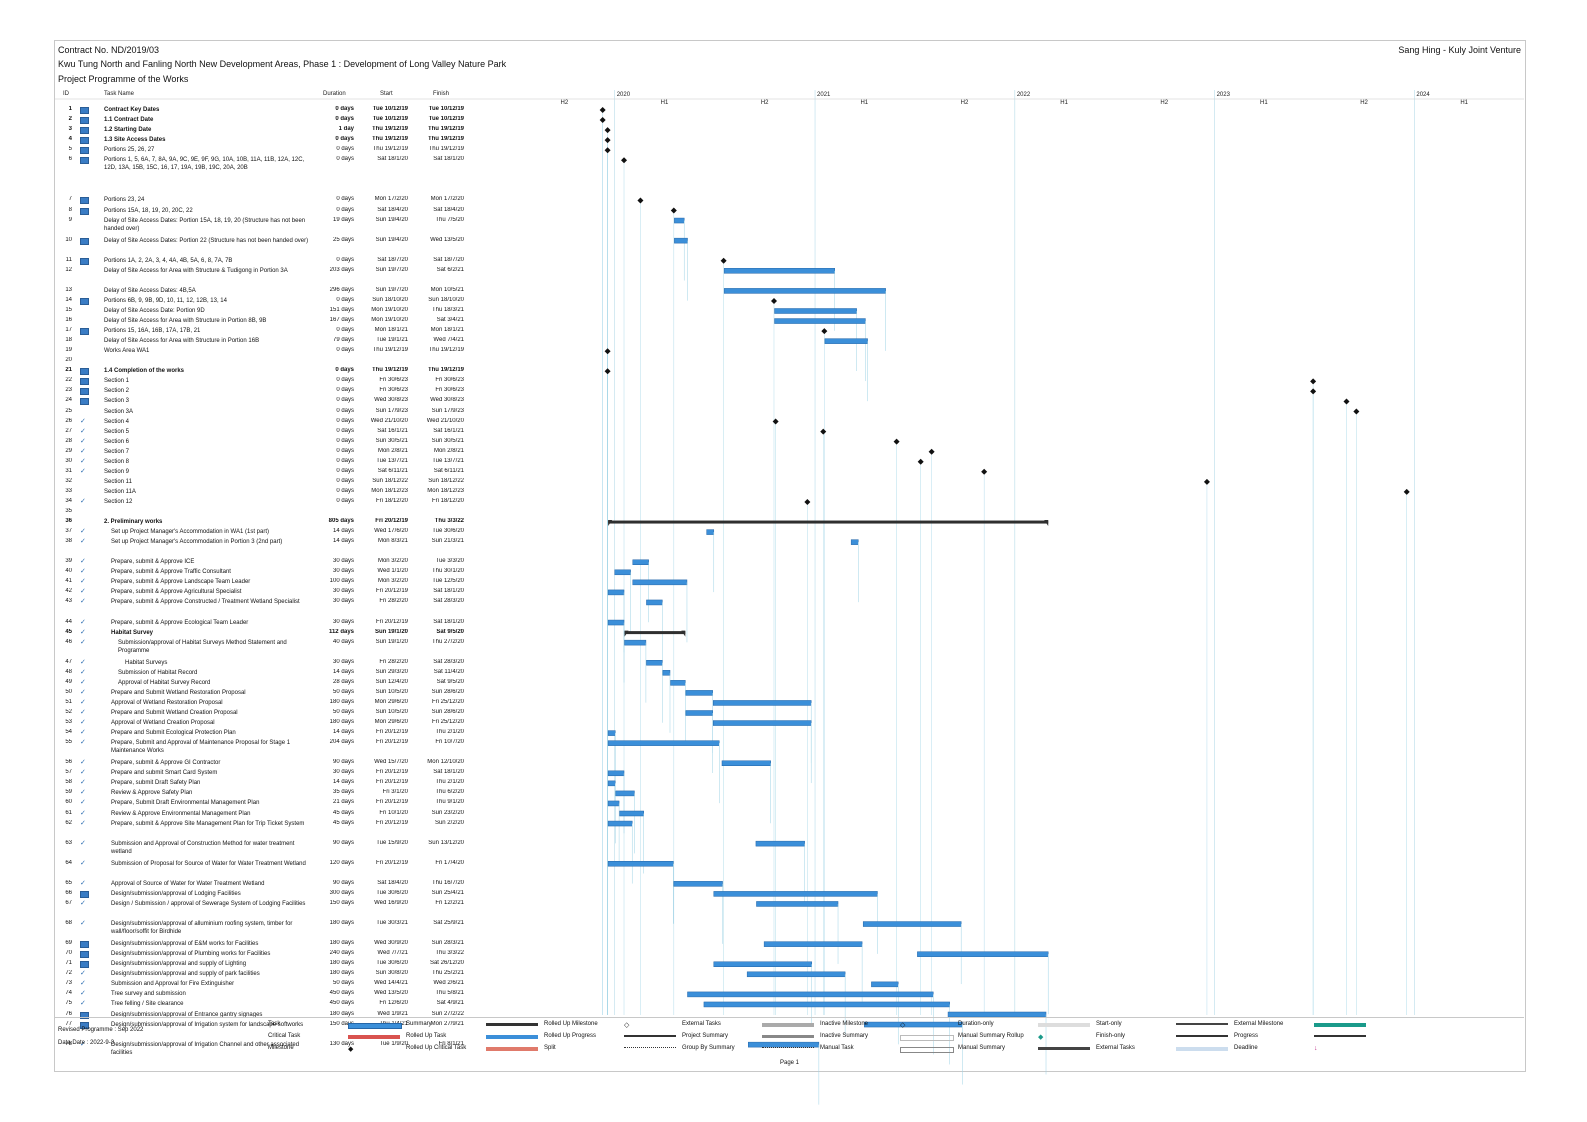  Describe the element at coordinates (436, 1048) in the screenshot. I see `legend-label: Rolled Up Critical Task` at that location.